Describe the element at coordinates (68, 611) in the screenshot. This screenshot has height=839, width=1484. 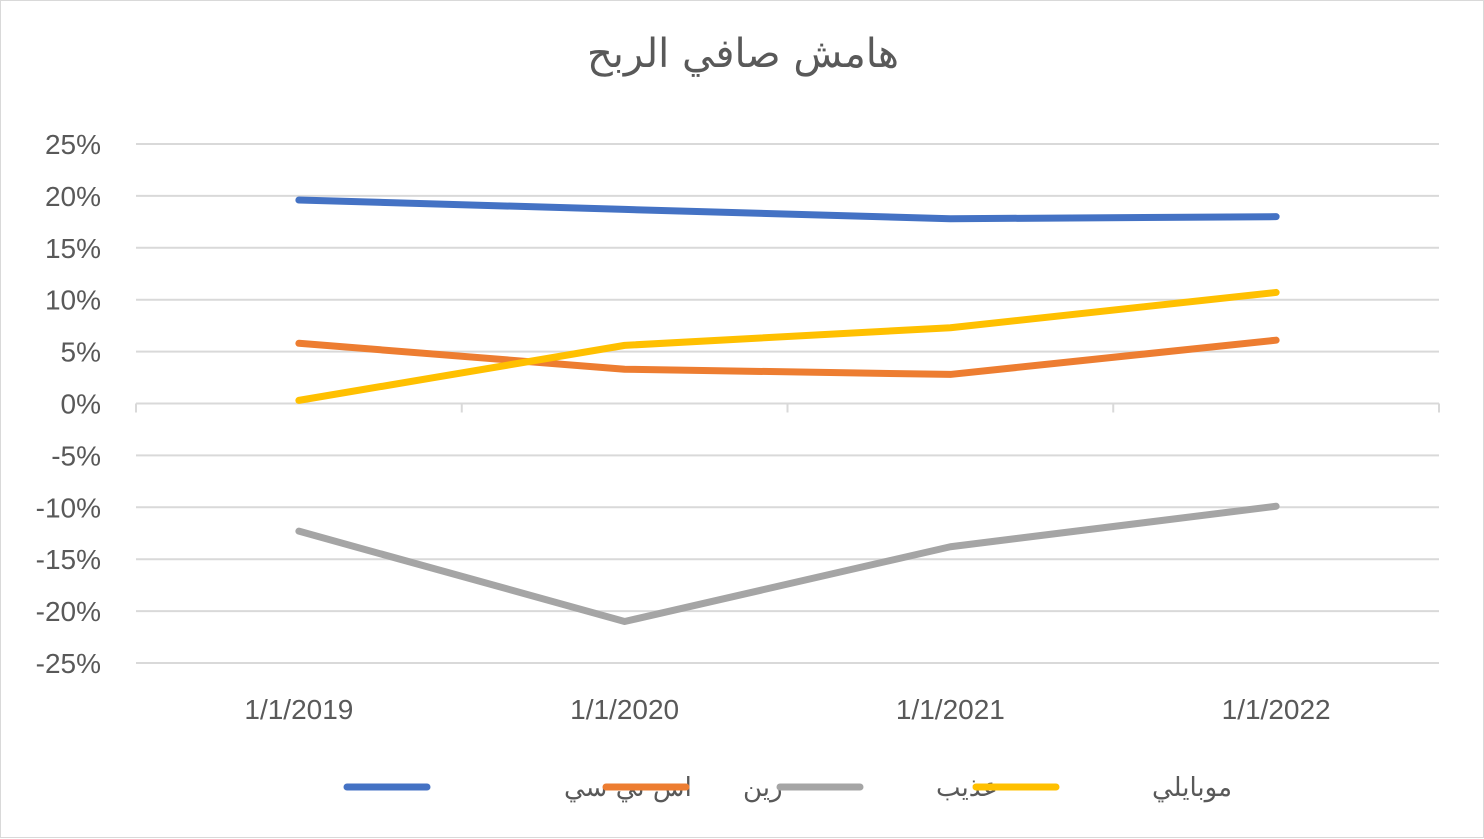
I see `y-tick-label: -20%` at that location.